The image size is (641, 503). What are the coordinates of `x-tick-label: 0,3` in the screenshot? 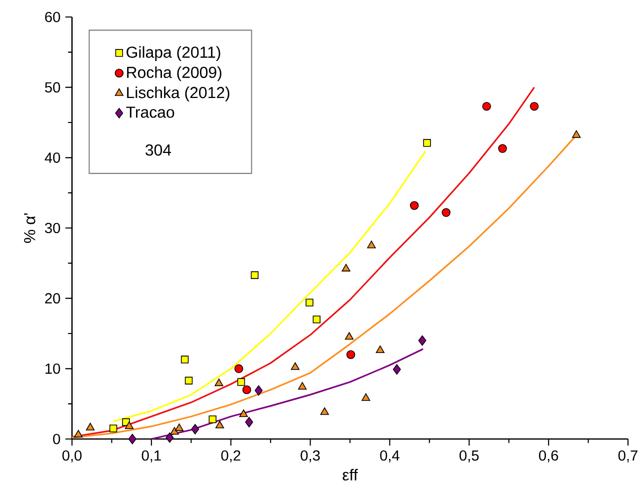 It's located at (310, 456).